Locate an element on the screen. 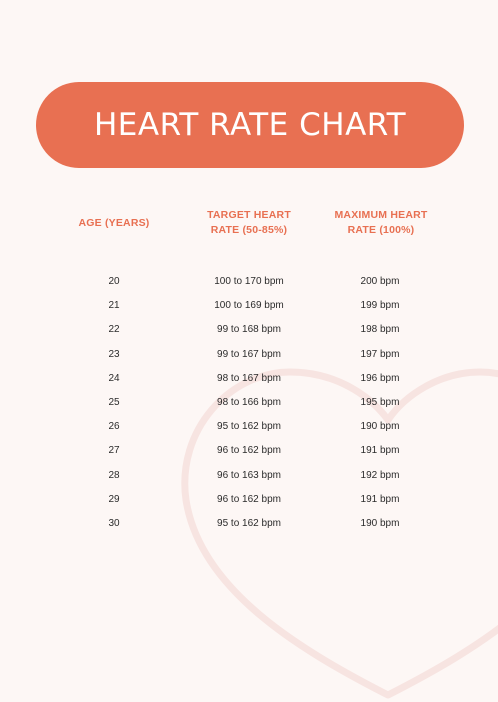 The height and width of the screenshot is (702, 498). page-title: HEART RATE CHART is located at coordinates (250, 125).